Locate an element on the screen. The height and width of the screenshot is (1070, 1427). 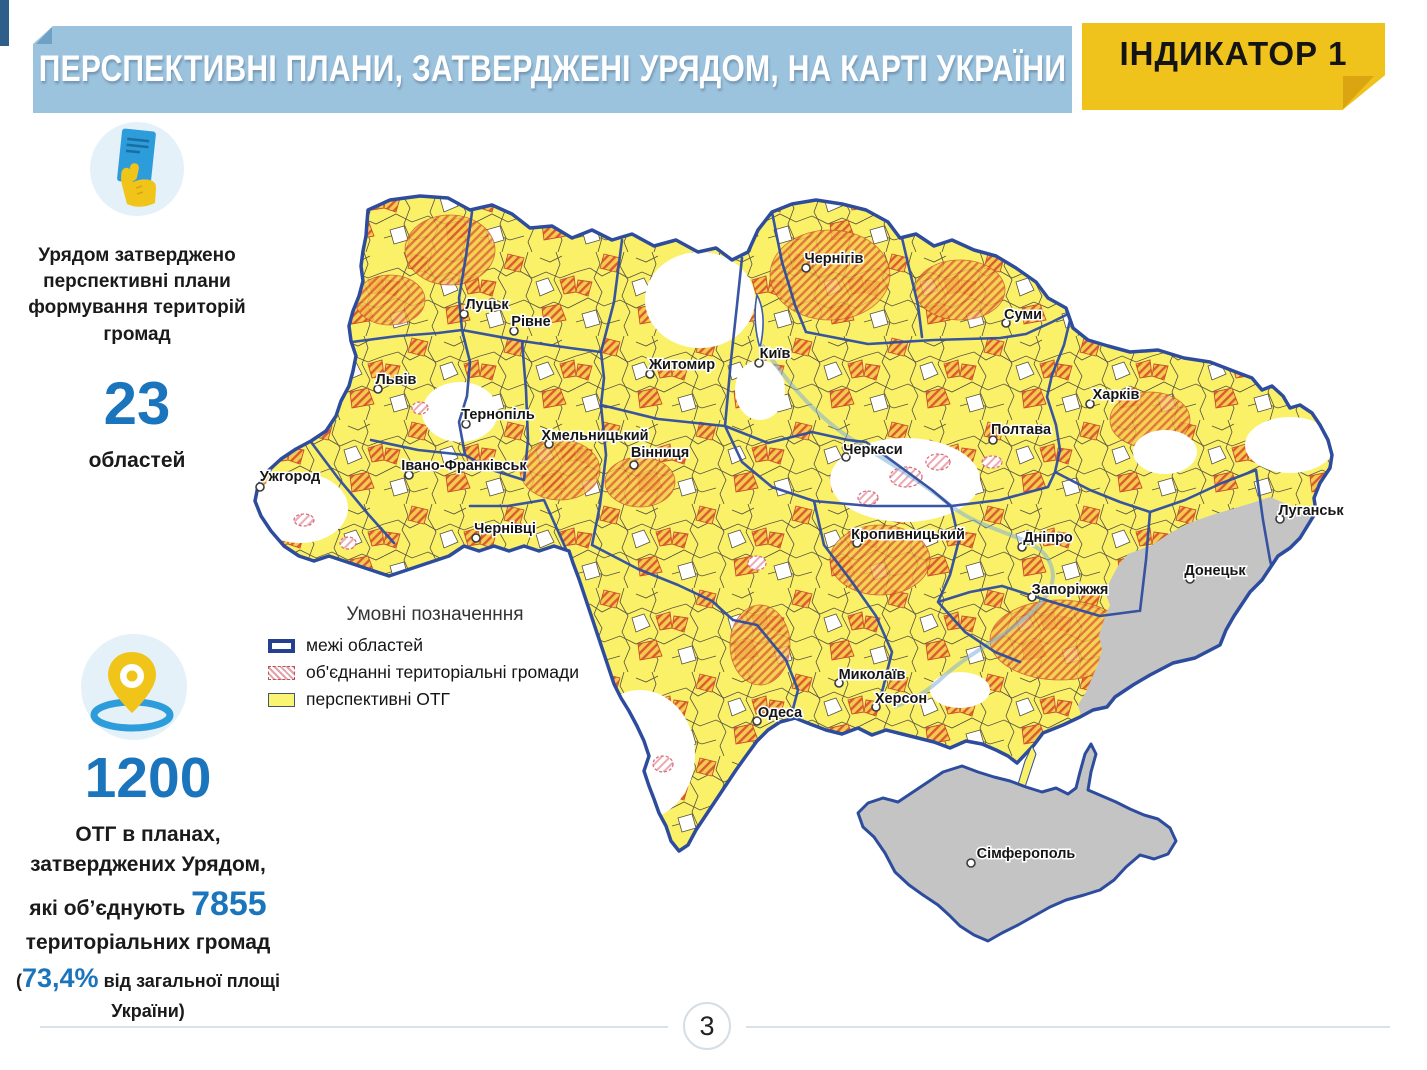
legend-item-united-hromadas: об'єднанні територіальні громади is located at coordinates (435, 672).